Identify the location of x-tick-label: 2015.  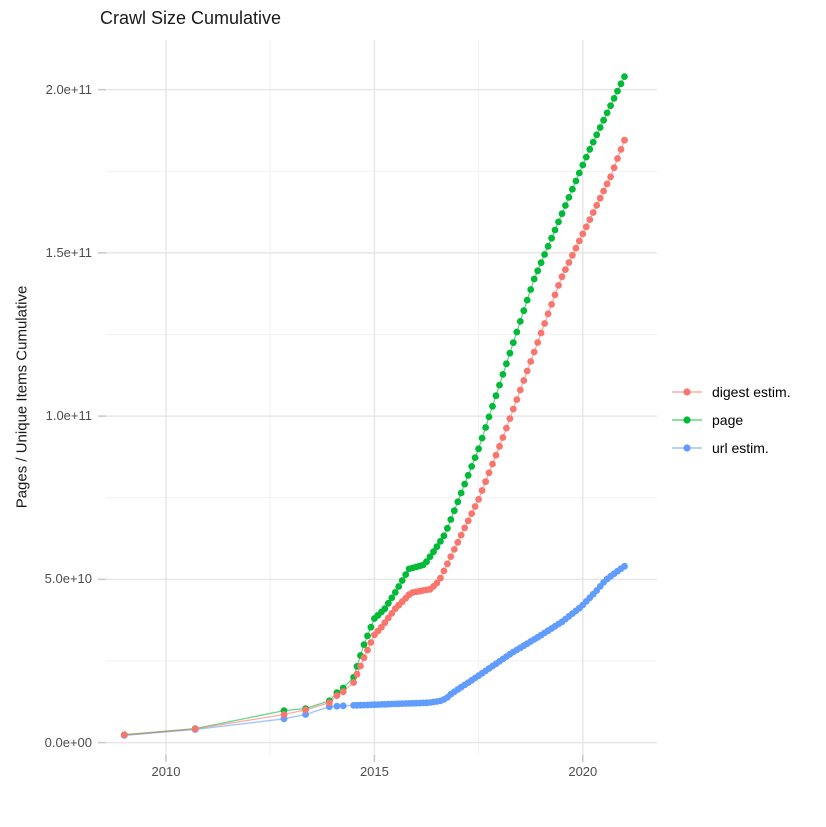
(374, 771).